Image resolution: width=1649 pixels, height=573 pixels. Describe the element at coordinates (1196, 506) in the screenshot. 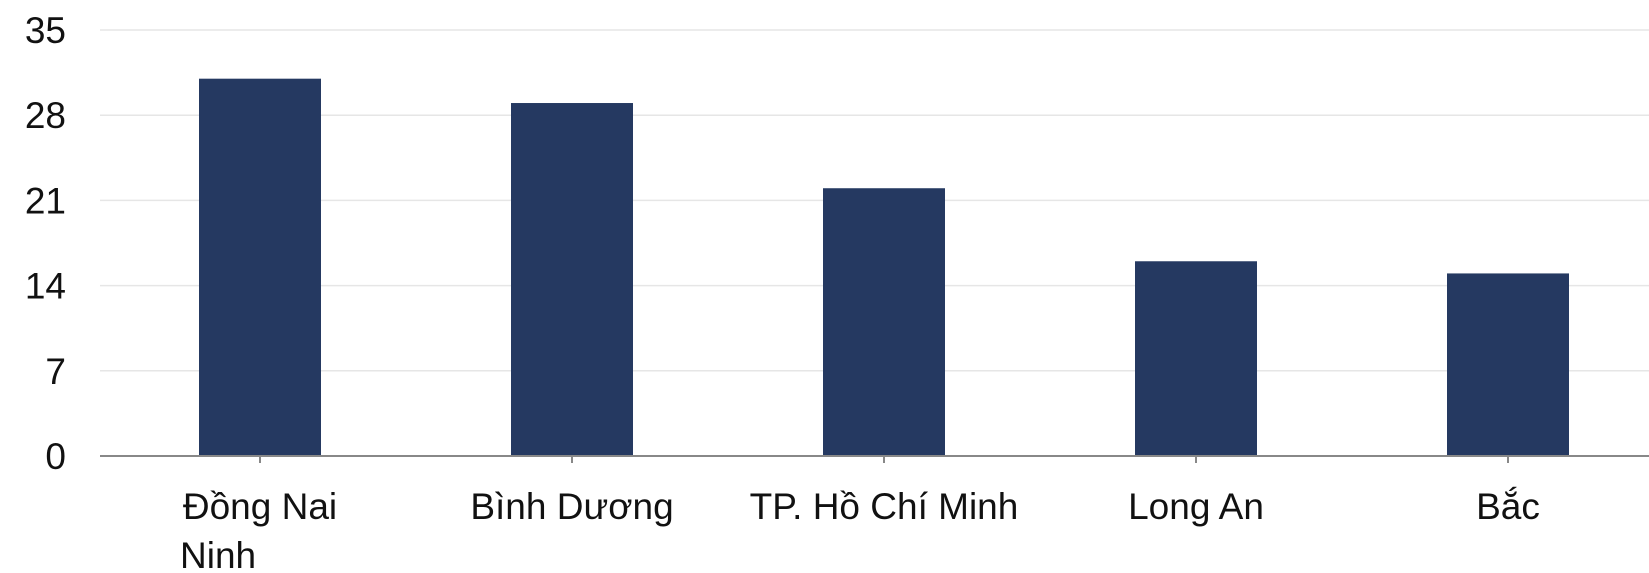

I see `x-category-label: Long An` at that location.